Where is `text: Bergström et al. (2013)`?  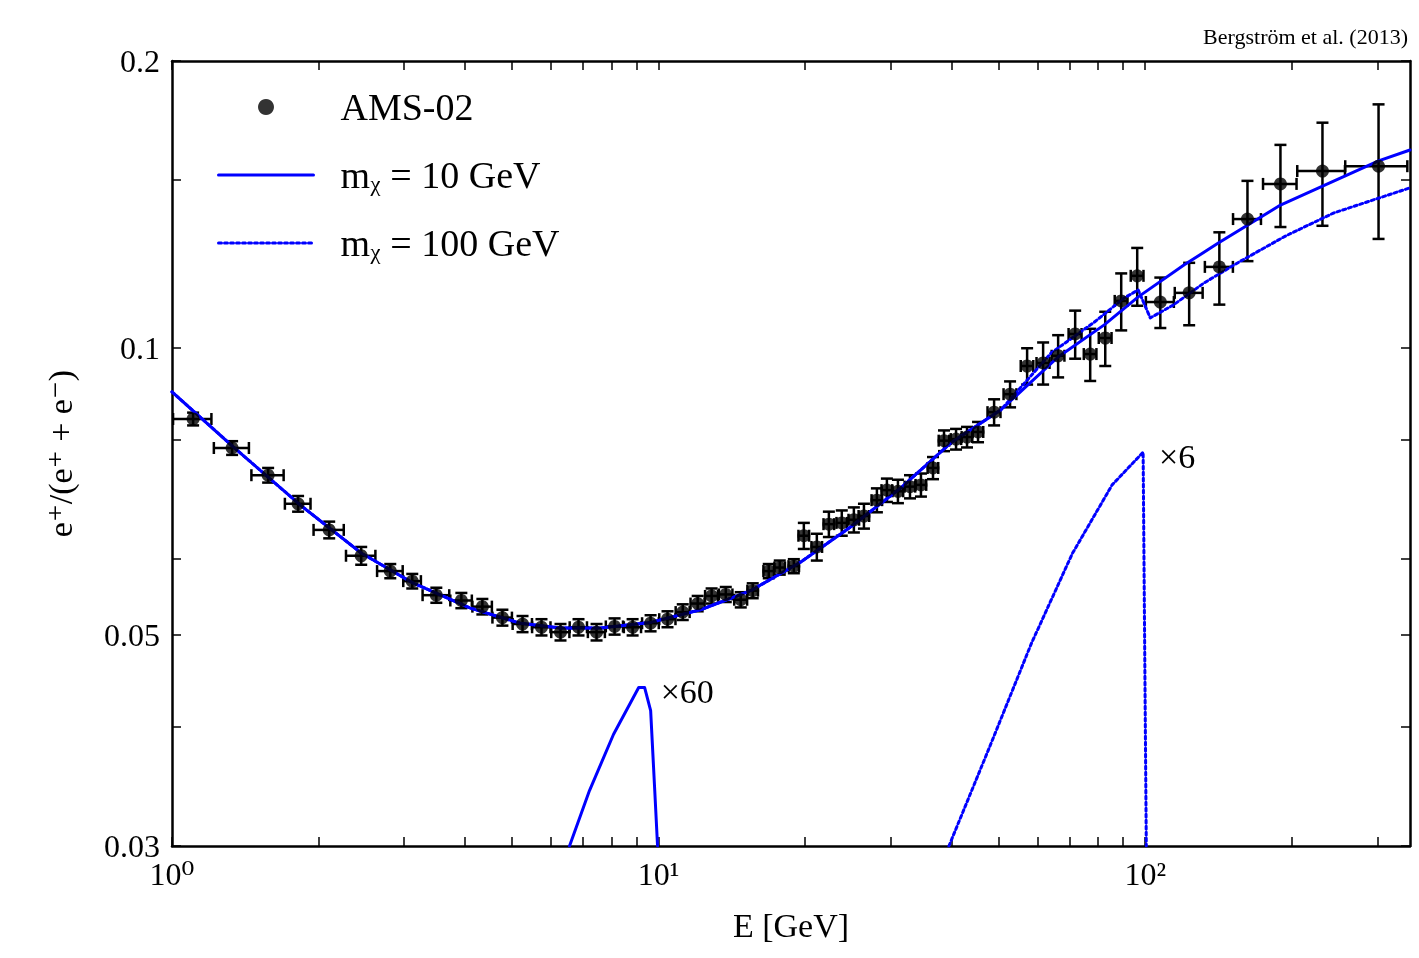 text: Bergström et al. (2013) is located at coordinates (1305, 36).